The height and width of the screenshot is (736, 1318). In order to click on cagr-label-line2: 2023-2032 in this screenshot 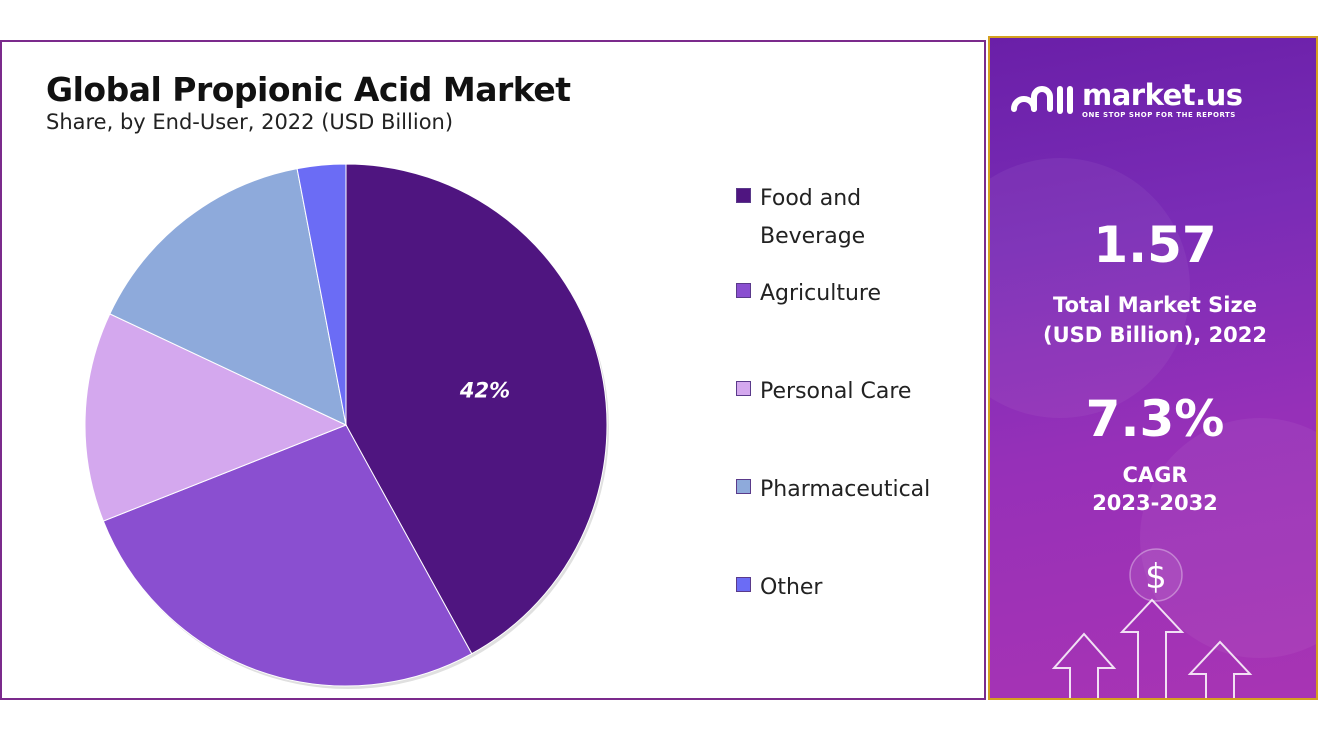, I will do `click(1155, 503)`.